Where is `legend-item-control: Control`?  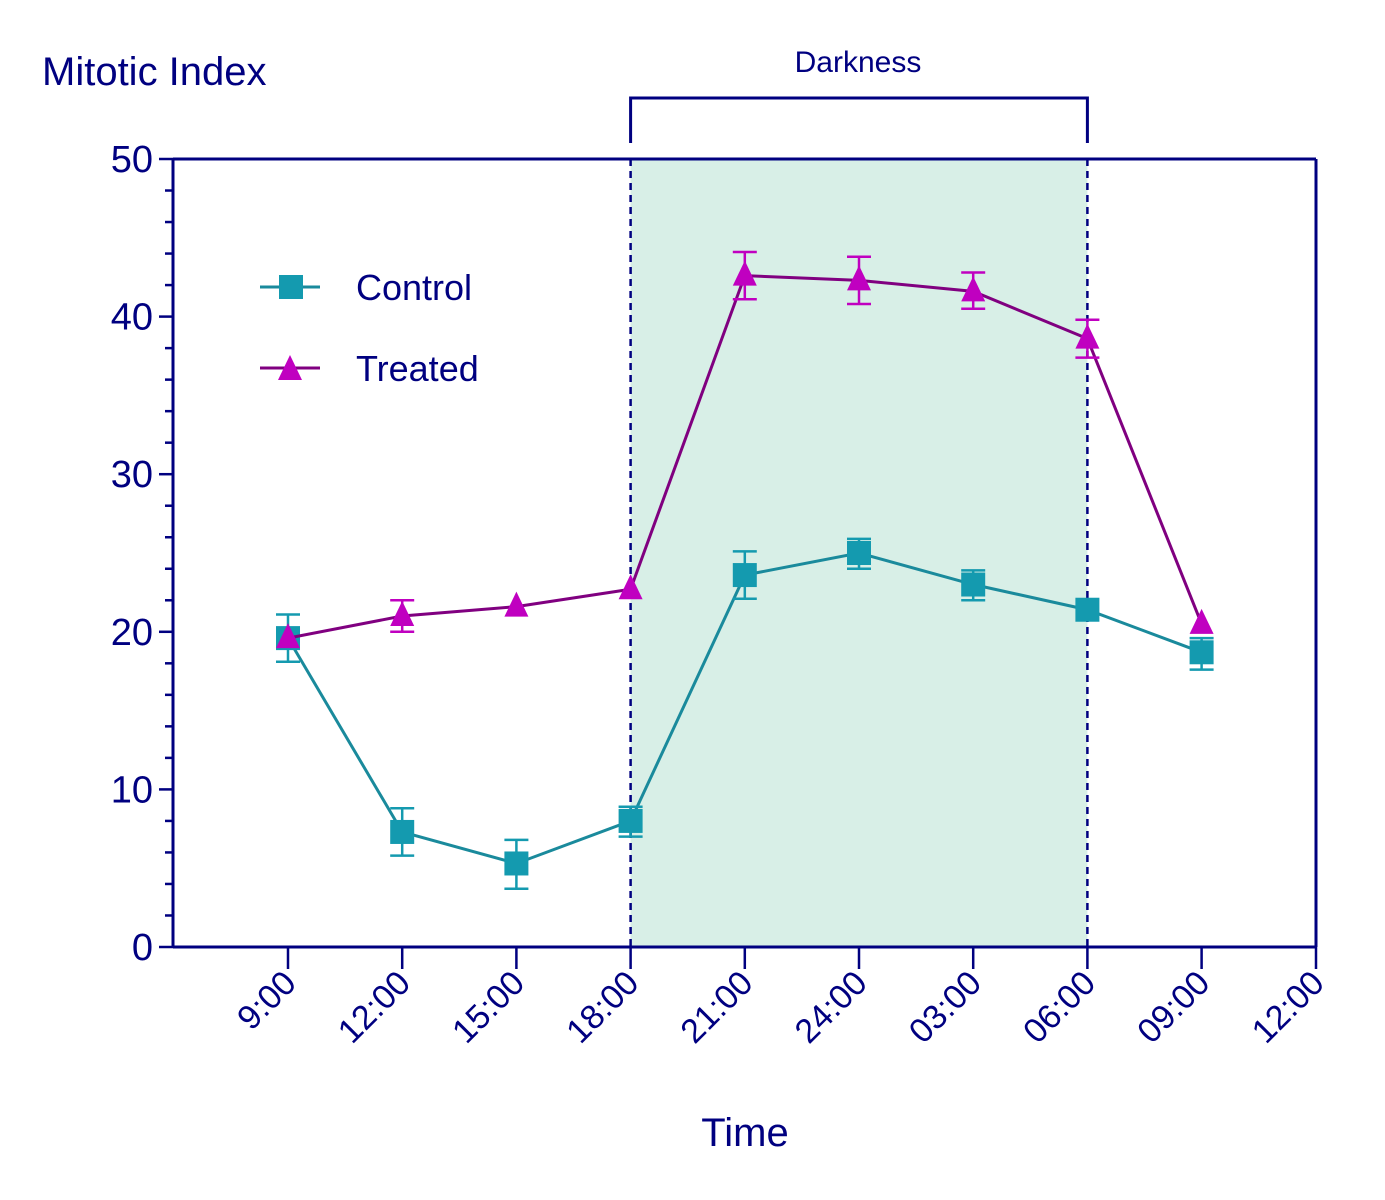 legend-item-control: Control is located at coordinates (366, 287).